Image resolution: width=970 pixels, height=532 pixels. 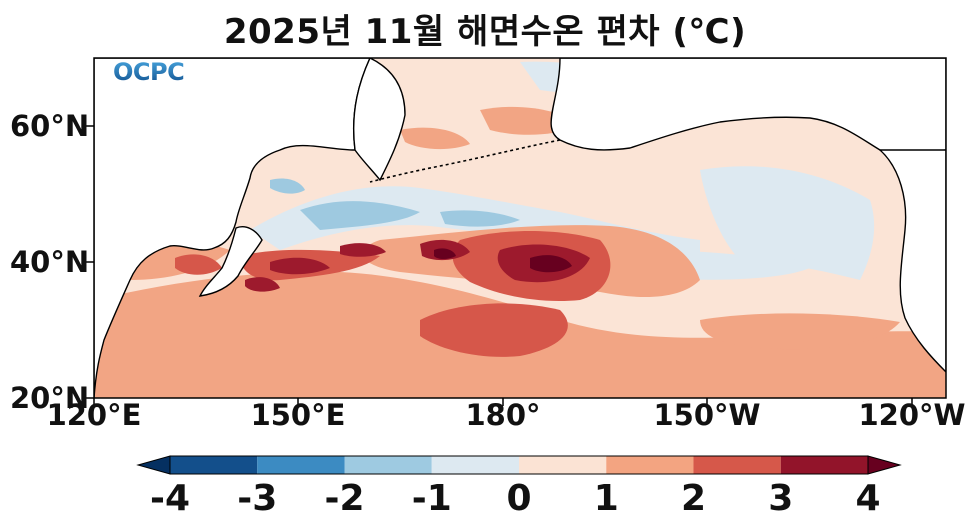 I want to click on ocpc-logo-graphic: OCPC, so click(x=149, y=72).